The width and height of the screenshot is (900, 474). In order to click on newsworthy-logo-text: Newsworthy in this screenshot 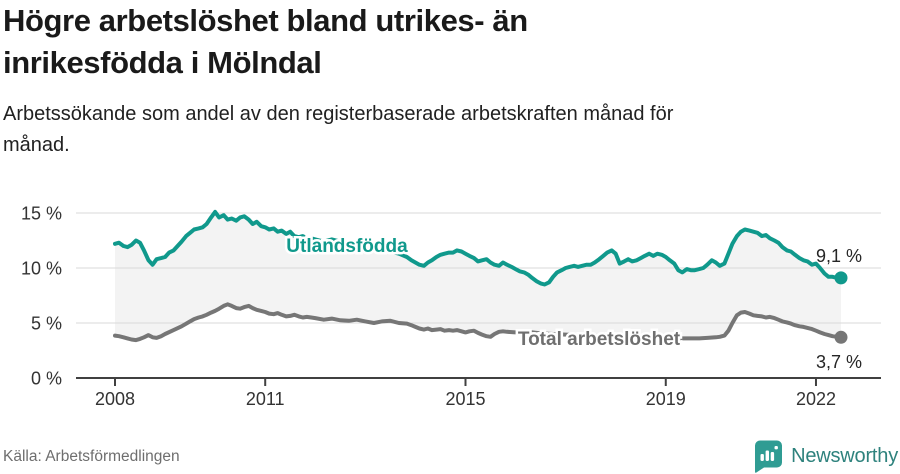, I will do `click(844, 456)`.